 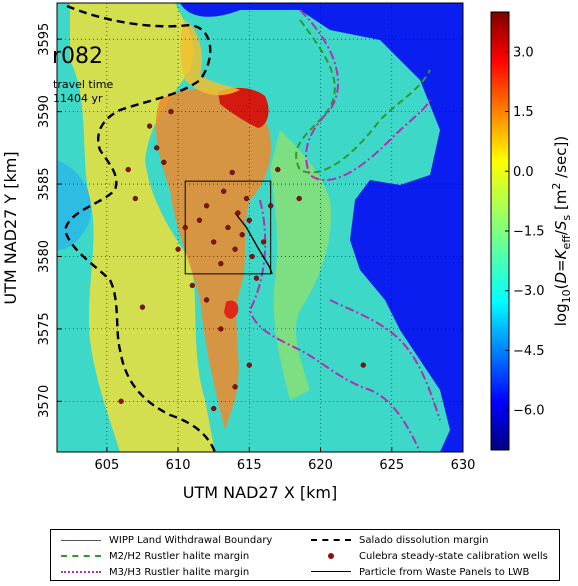 I want to click on legend-label: M2/H2 Rustler halite margin, so click(x=179, y=556).